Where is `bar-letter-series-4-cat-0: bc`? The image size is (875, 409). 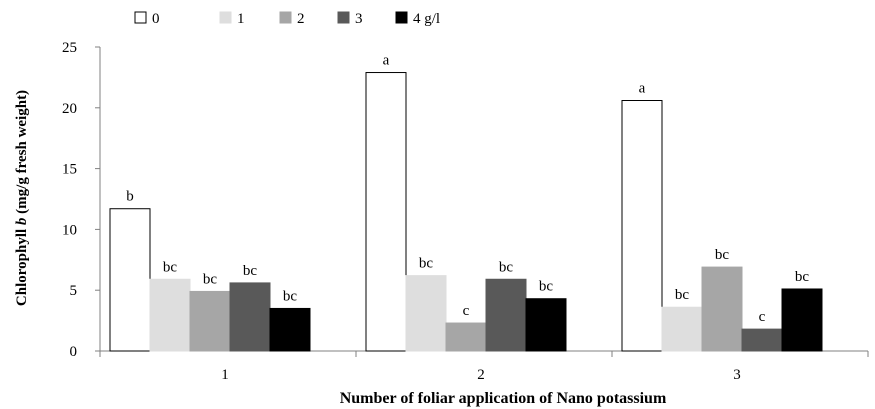 bar-letter-series-4-cat-0: bc is located at coordinates (290, 296).